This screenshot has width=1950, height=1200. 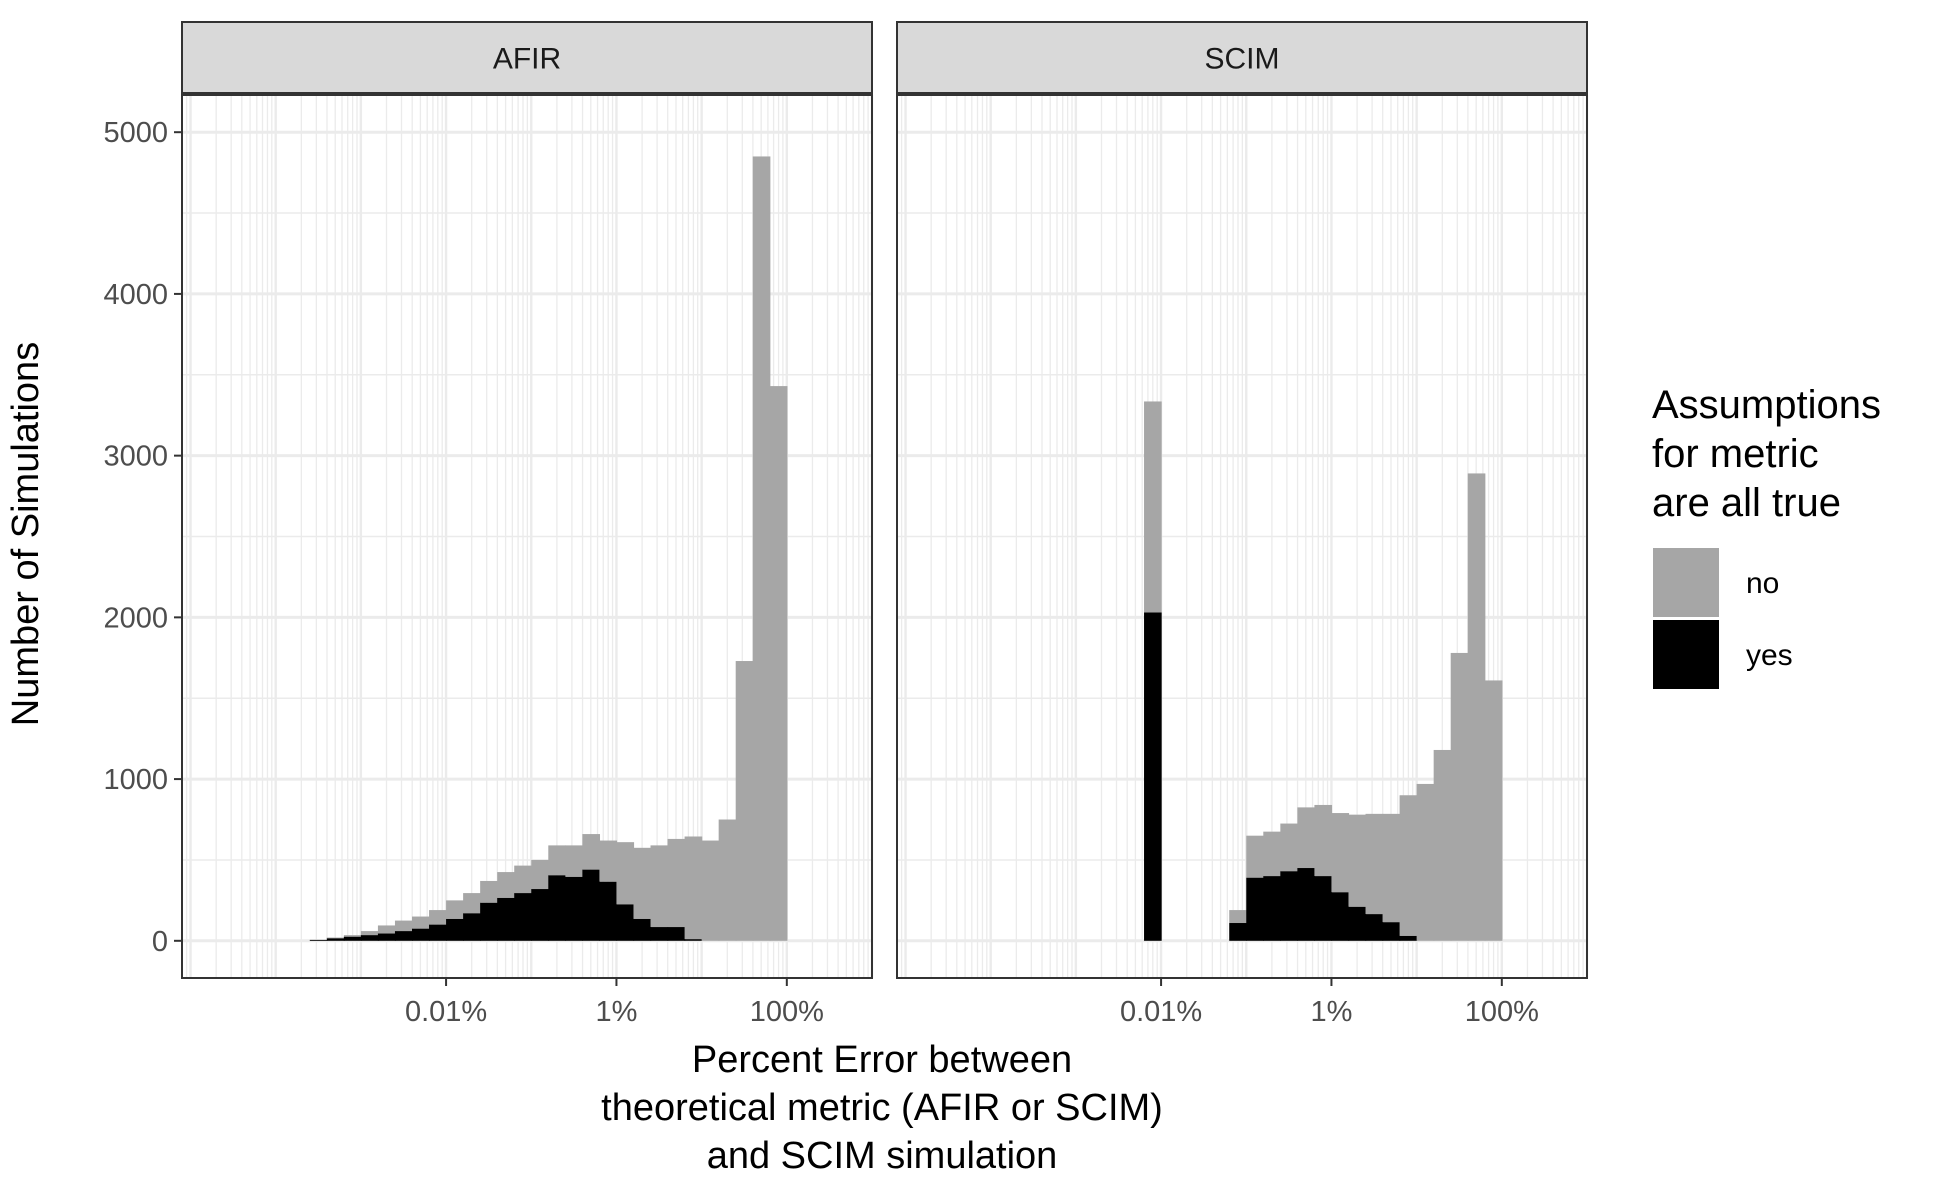 I want to click on y-tick-label: 3000, so click(x=135, y=457).